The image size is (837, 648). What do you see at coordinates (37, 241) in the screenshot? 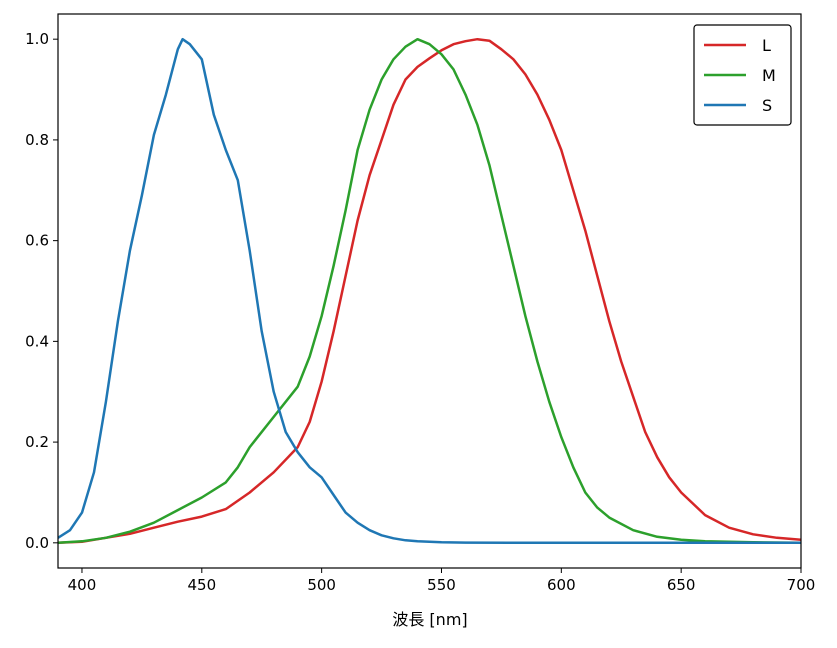
I see `y-tick-label: 0.6` at bounding box center [37, 241].